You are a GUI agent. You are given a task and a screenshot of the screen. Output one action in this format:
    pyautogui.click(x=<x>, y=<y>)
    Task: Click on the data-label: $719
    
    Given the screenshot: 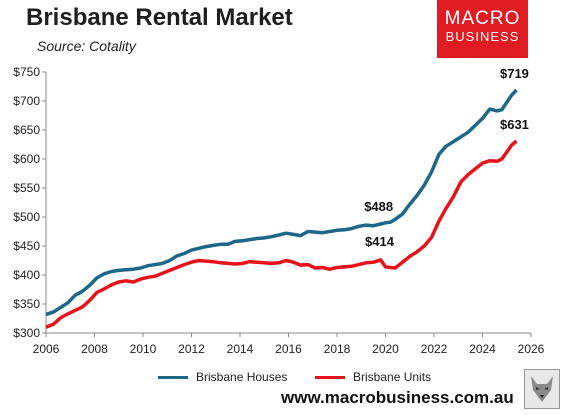 What is the action you would take?
    pyautogui.click(x=514, y=73)
    